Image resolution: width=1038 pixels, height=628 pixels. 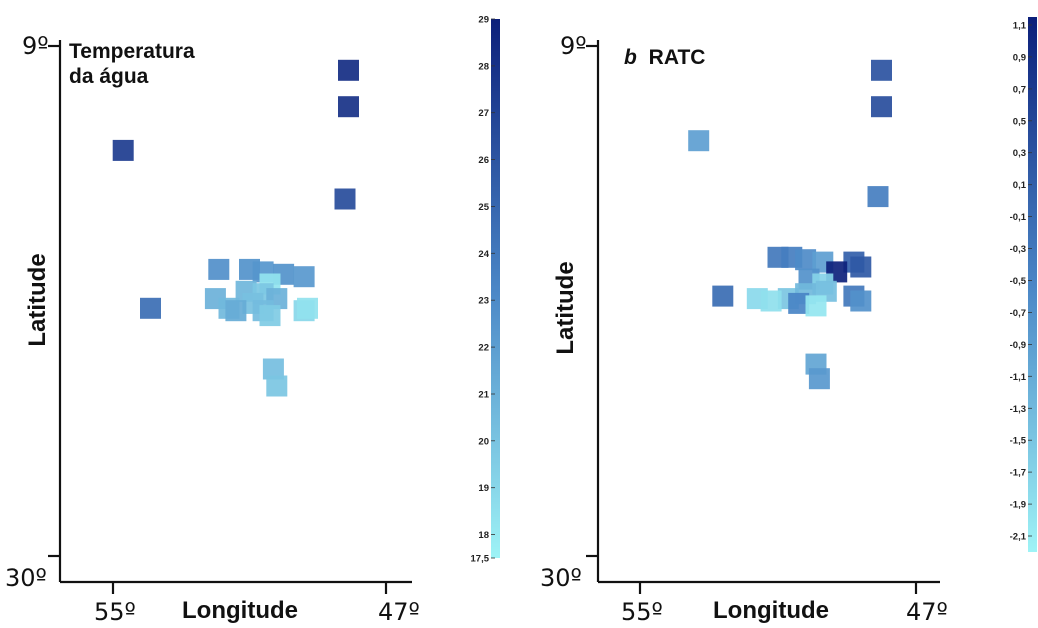 I want to click on colorbar-tick-label: -1,9, so click(x=1018, y=505).